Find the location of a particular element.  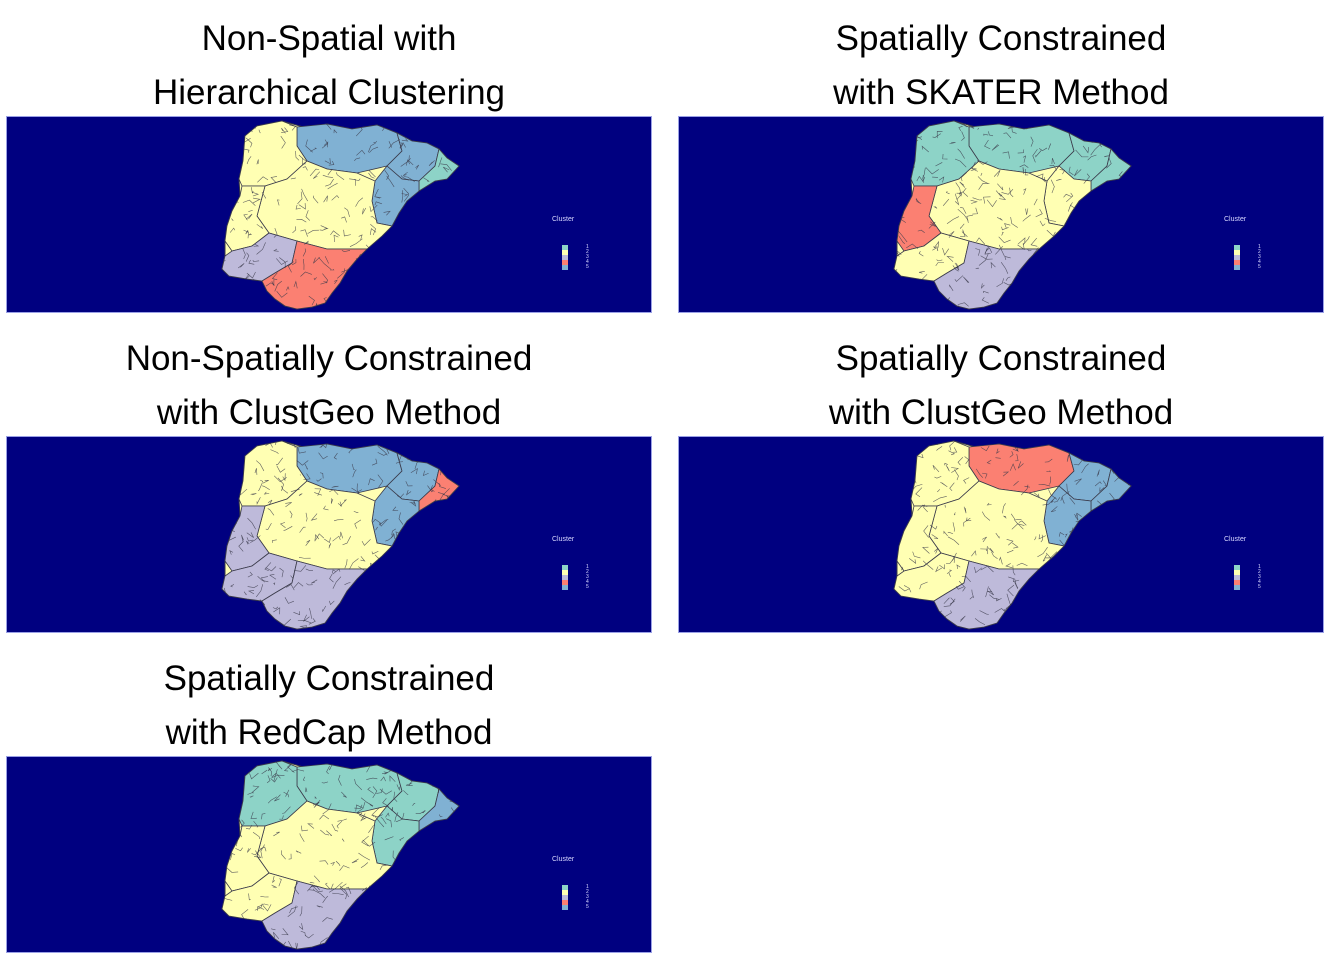

panel-title-line1: Non-Spatial with is located at coordinates (329, 38).